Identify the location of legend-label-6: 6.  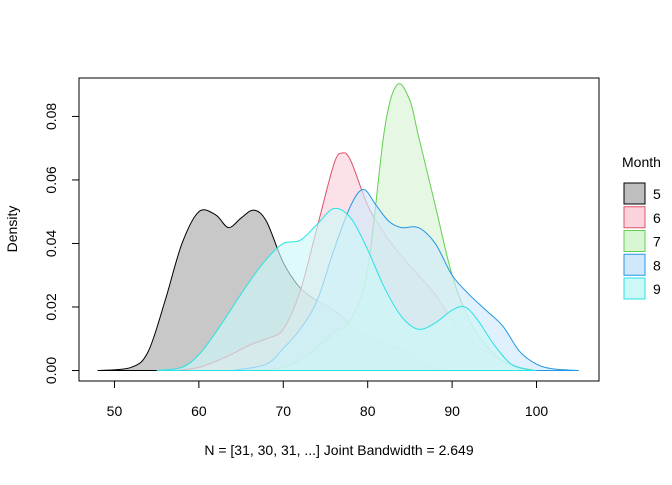
(657, 218).